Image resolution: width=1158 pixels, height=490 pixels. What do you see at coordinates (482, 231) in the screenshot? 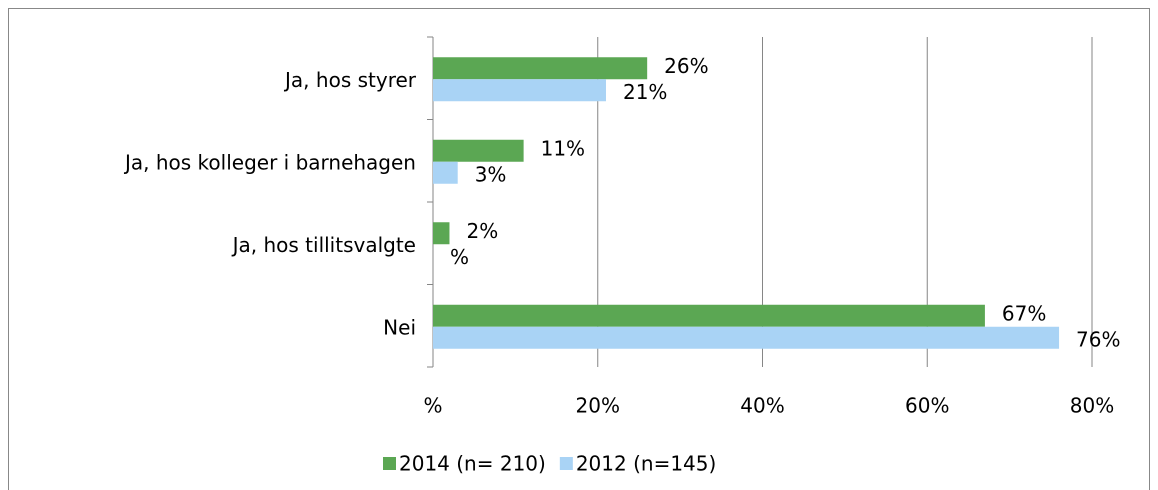
I see `data-label: 2%` at bounding box center [482, 231].